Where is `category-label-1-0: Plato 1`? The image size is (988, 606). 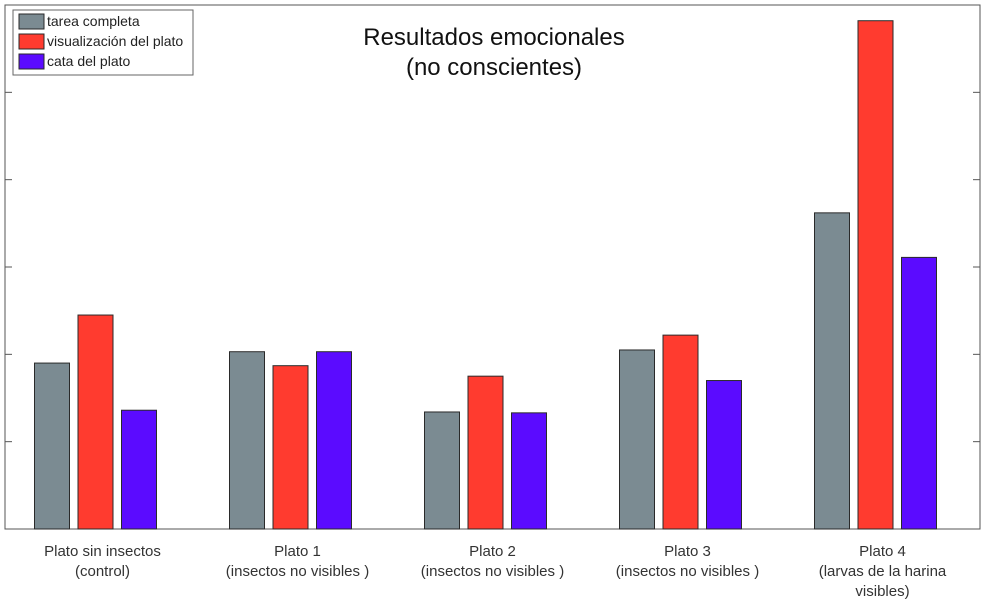 category-label-1-0: Plato 1 is located at coordinates (297, 551).